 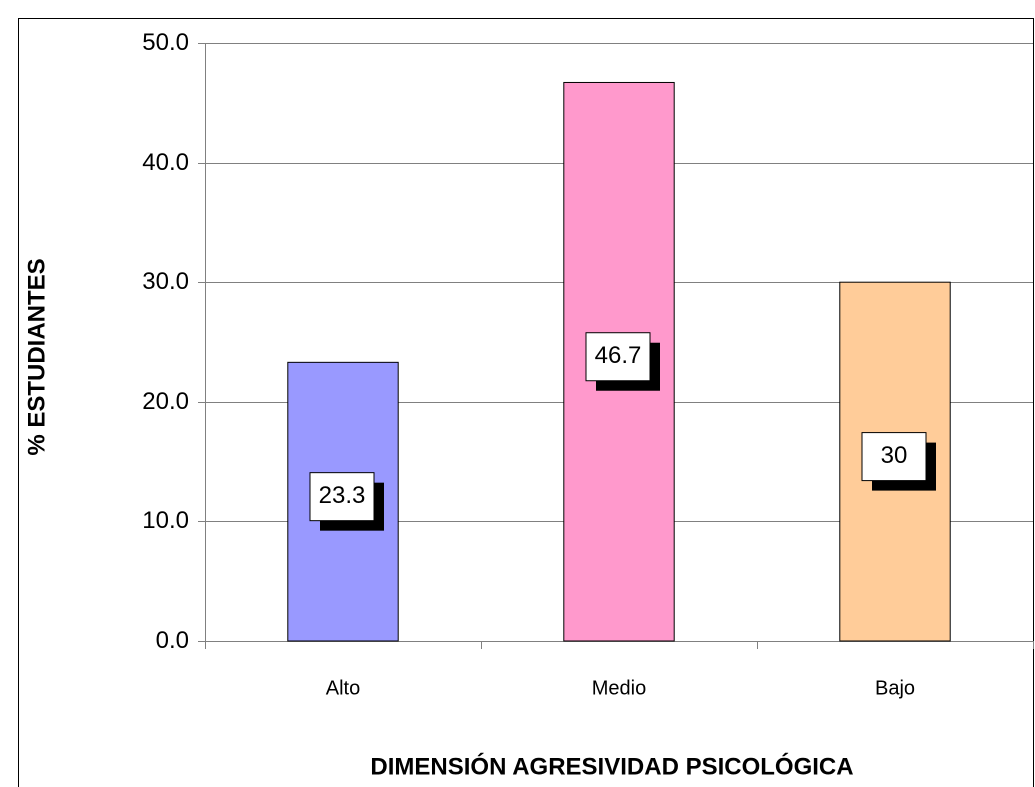 I want to click on x-tick-label: Medio, so click(x=619, y=688).